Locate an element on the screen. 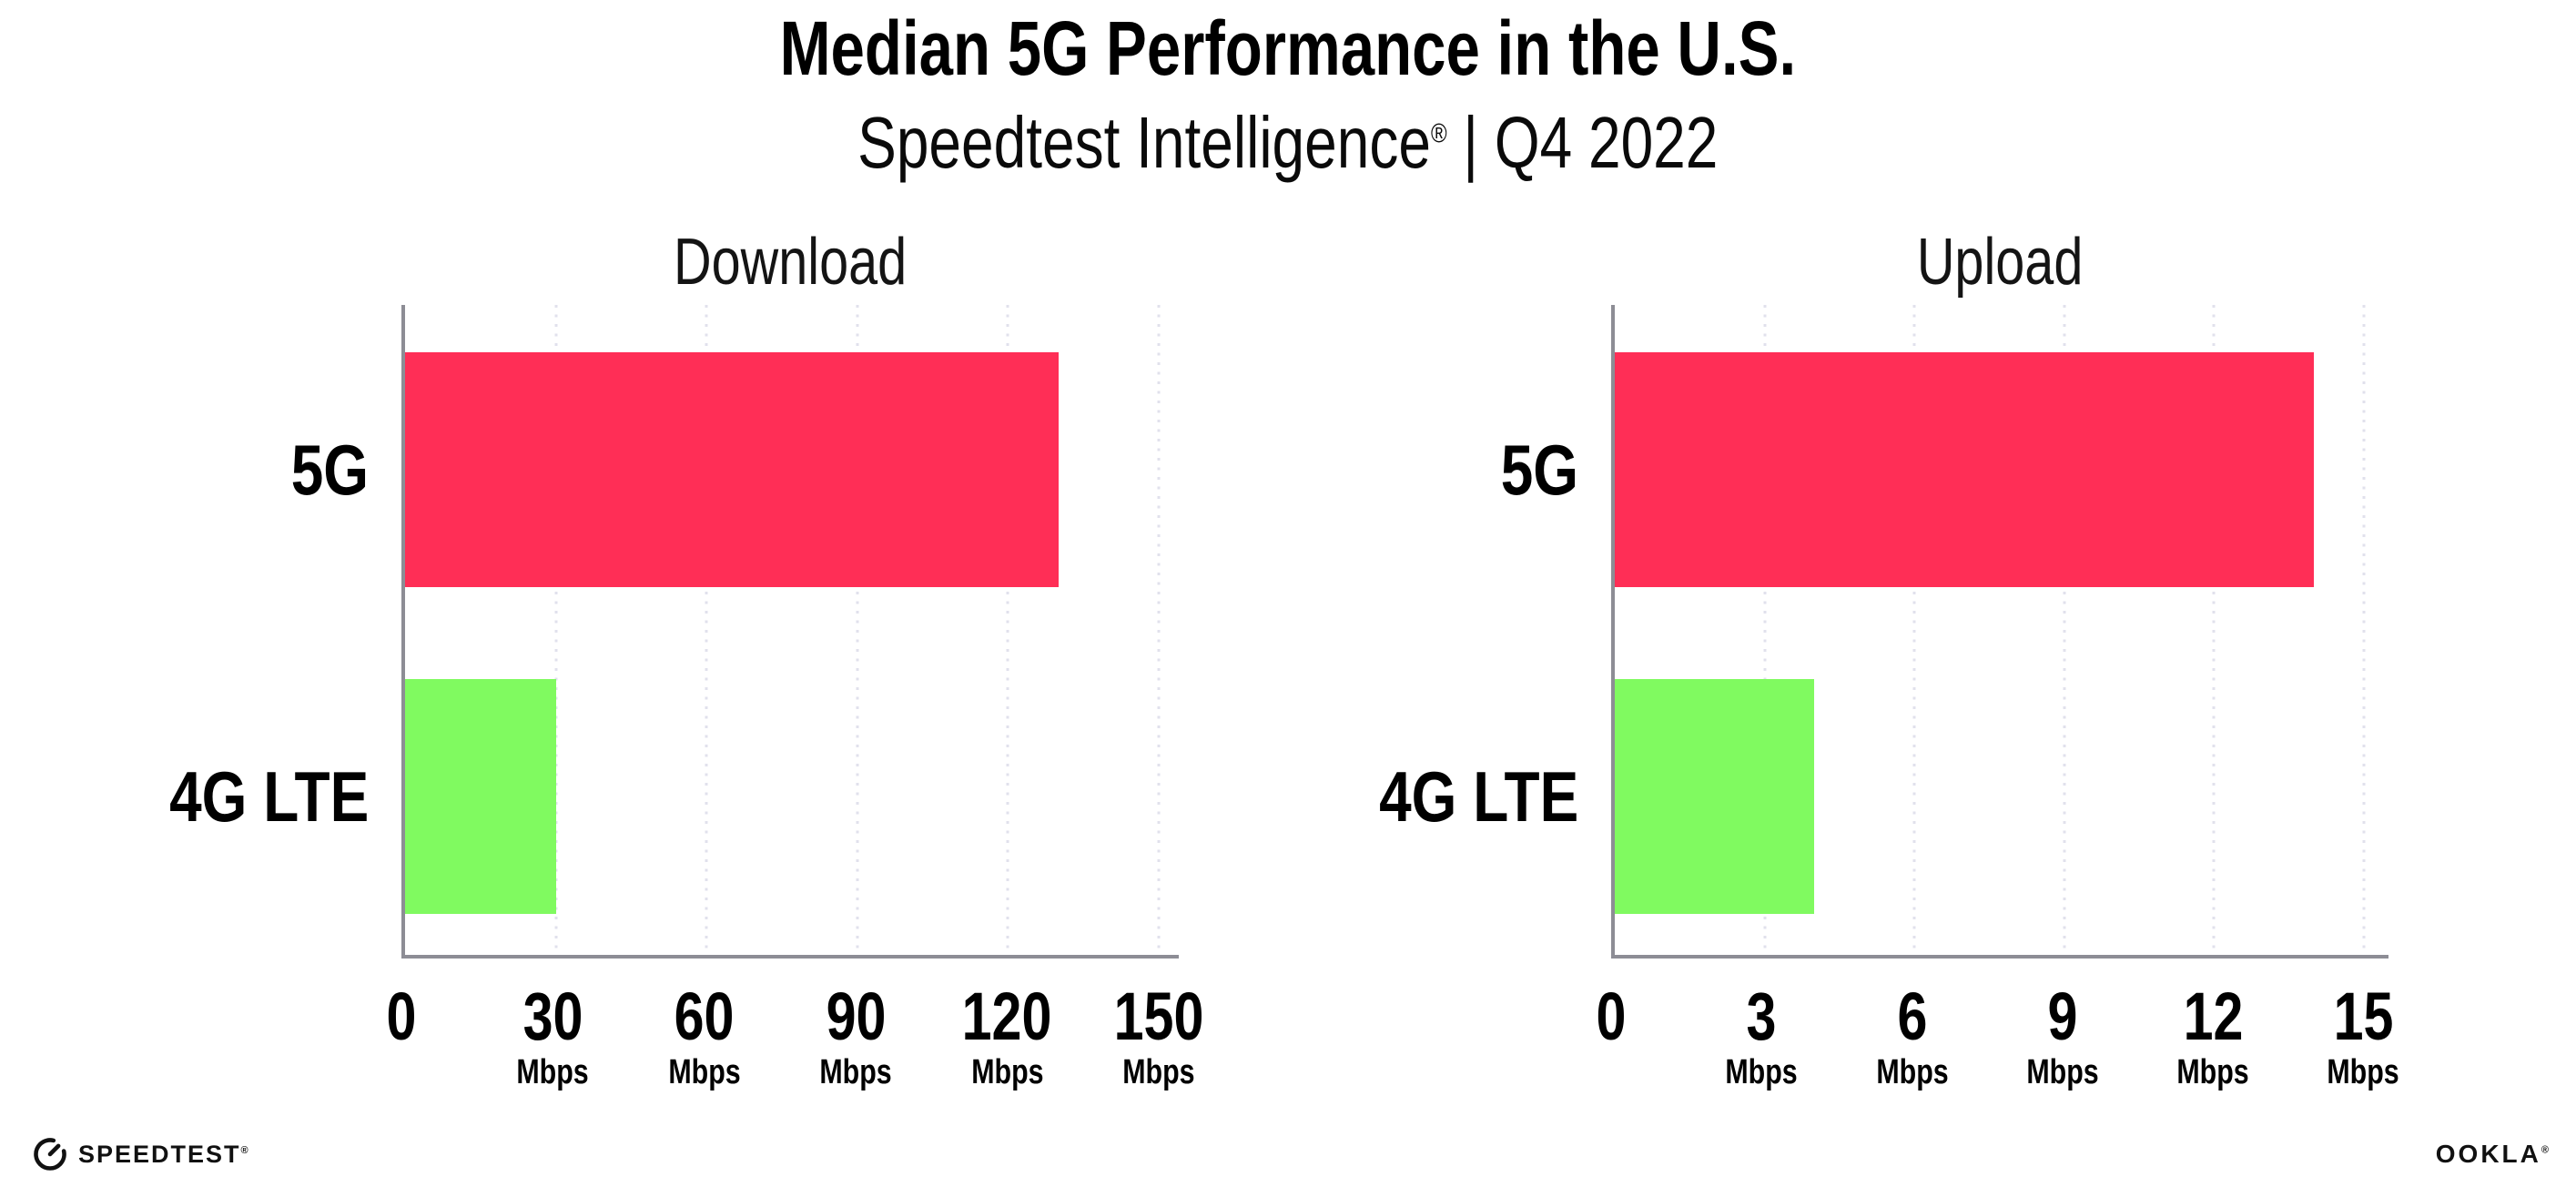 The image size is (2576, 1197). download-x-axis: 0 30 Mbps 60 Mbps 90 Mbps 120 Mbps 150 Mbps is located at coordinates (795, 1062).